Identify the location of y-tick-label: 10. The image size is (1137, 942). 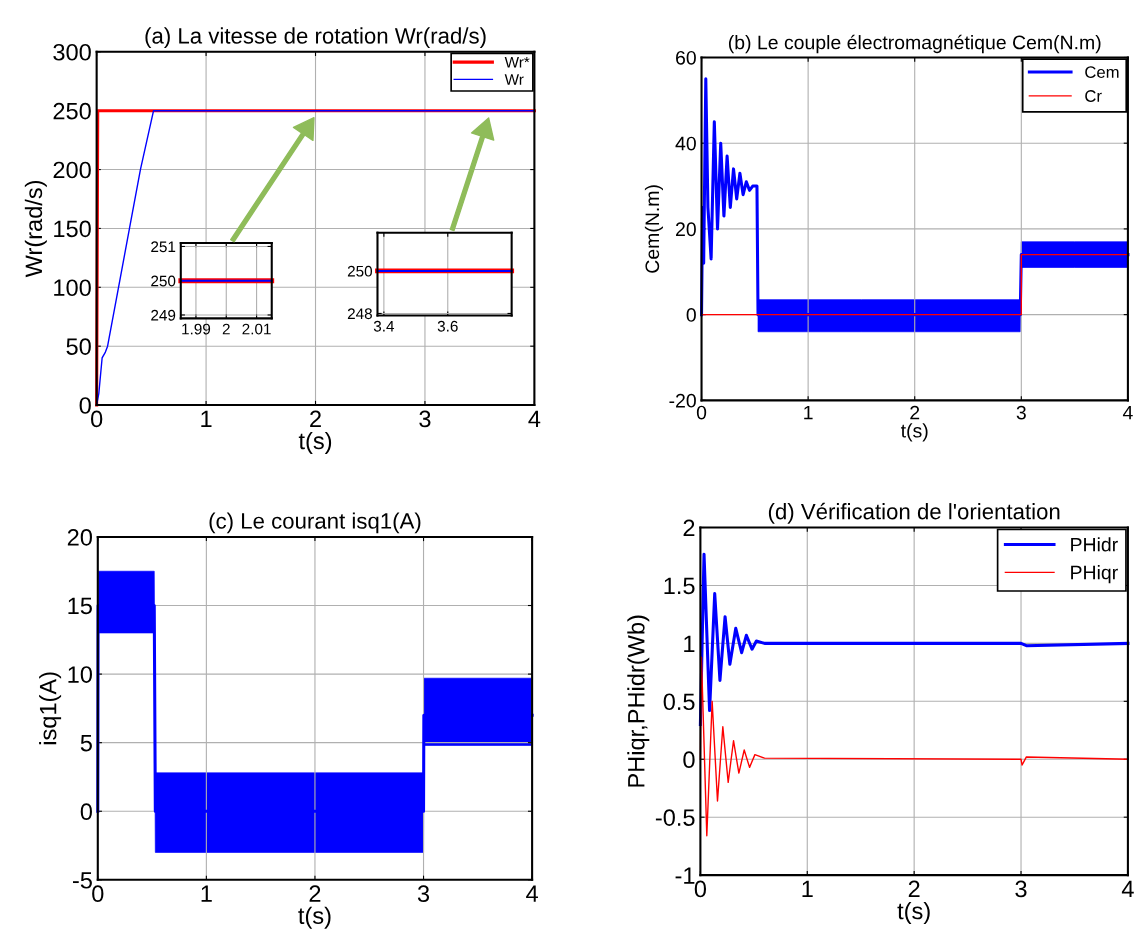
(80, 674).